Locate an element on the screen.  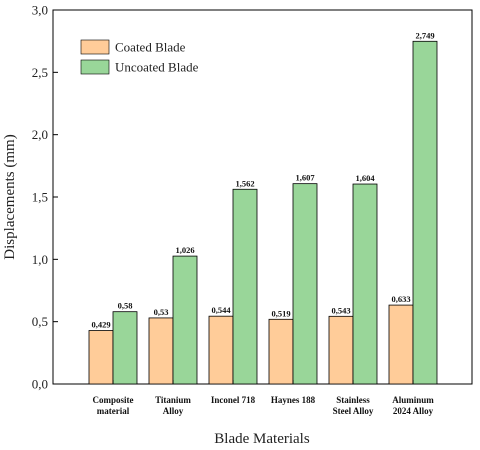
data-label: 1,604 is located at coordinates (365, 178).